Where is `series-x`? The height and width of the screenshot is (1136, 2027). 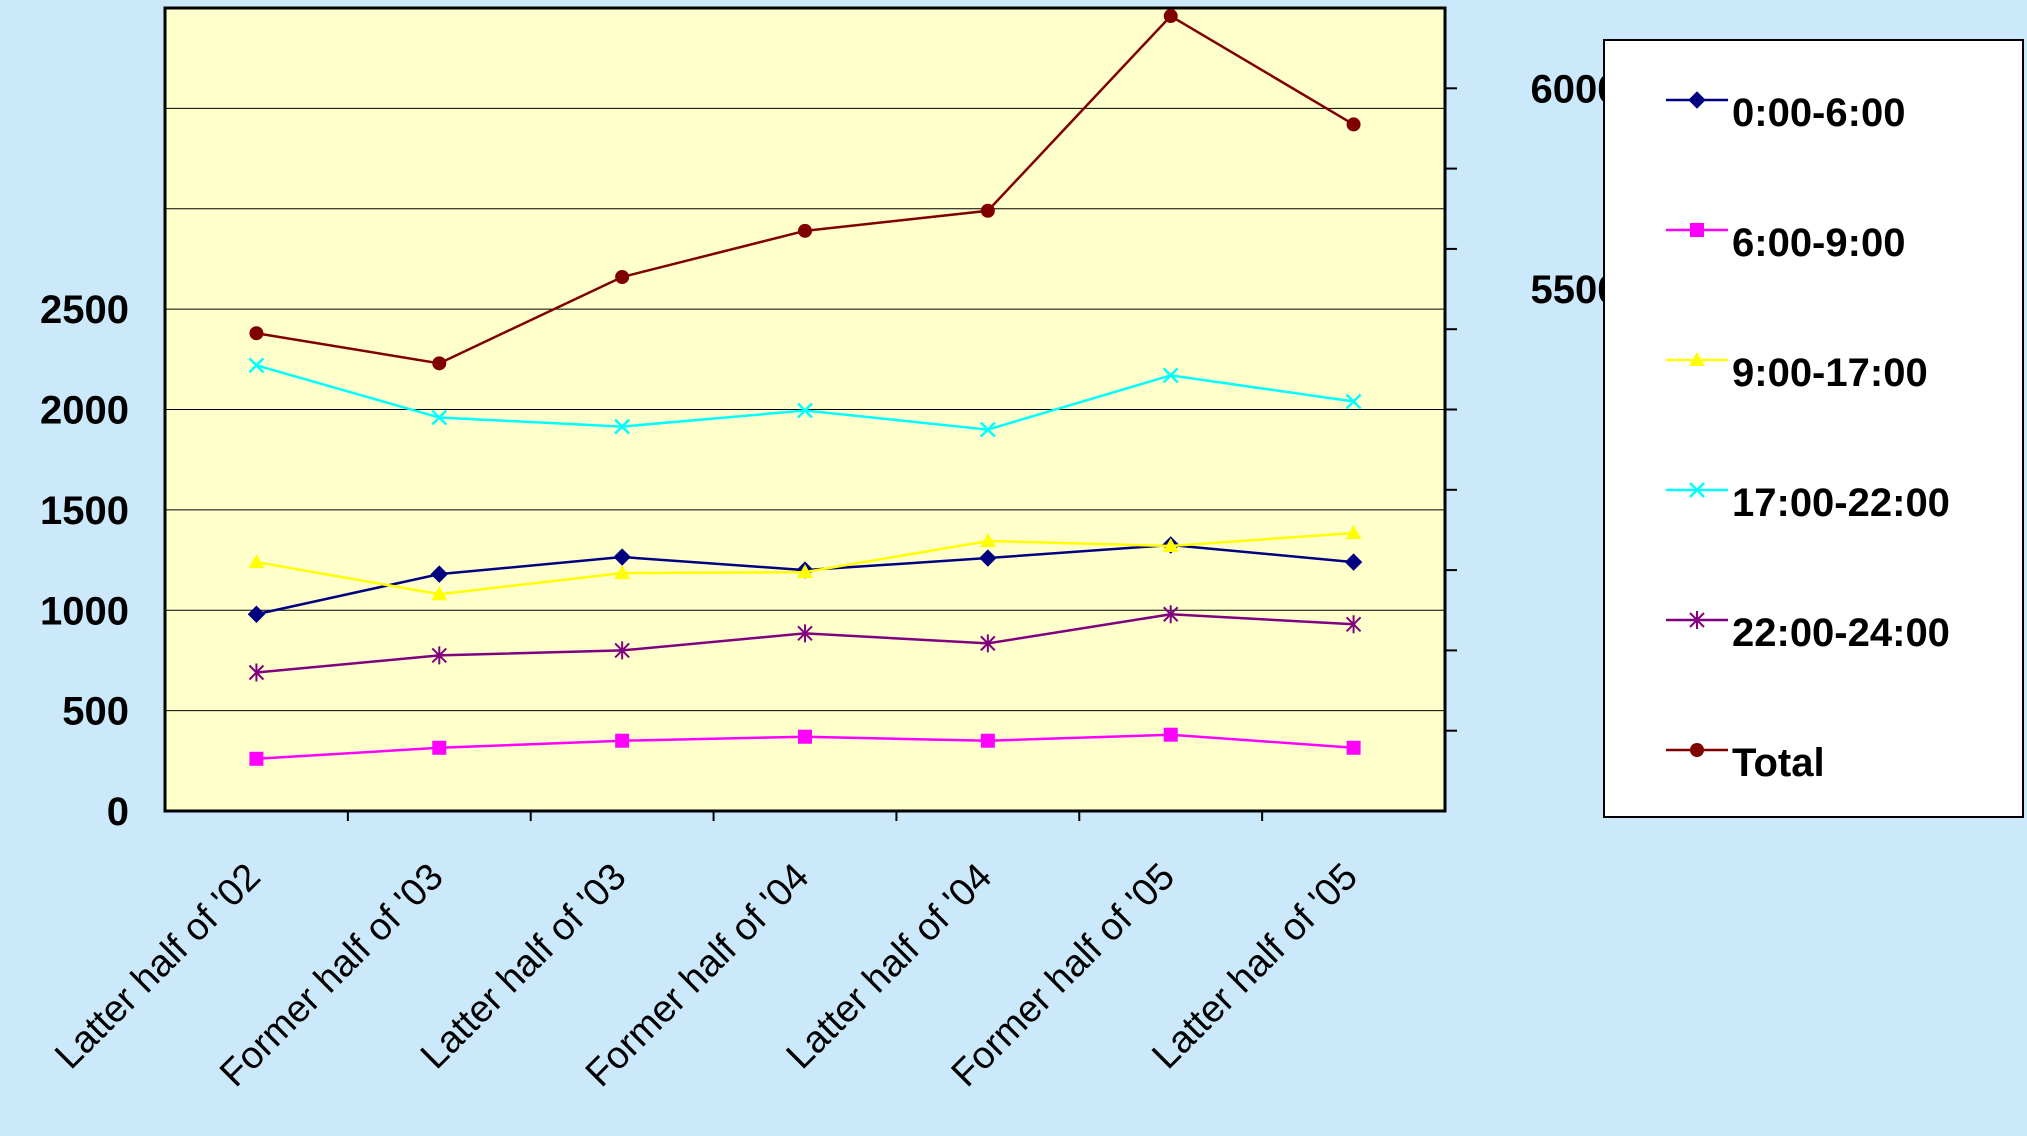
series-x is located at coordinates (805, 397).